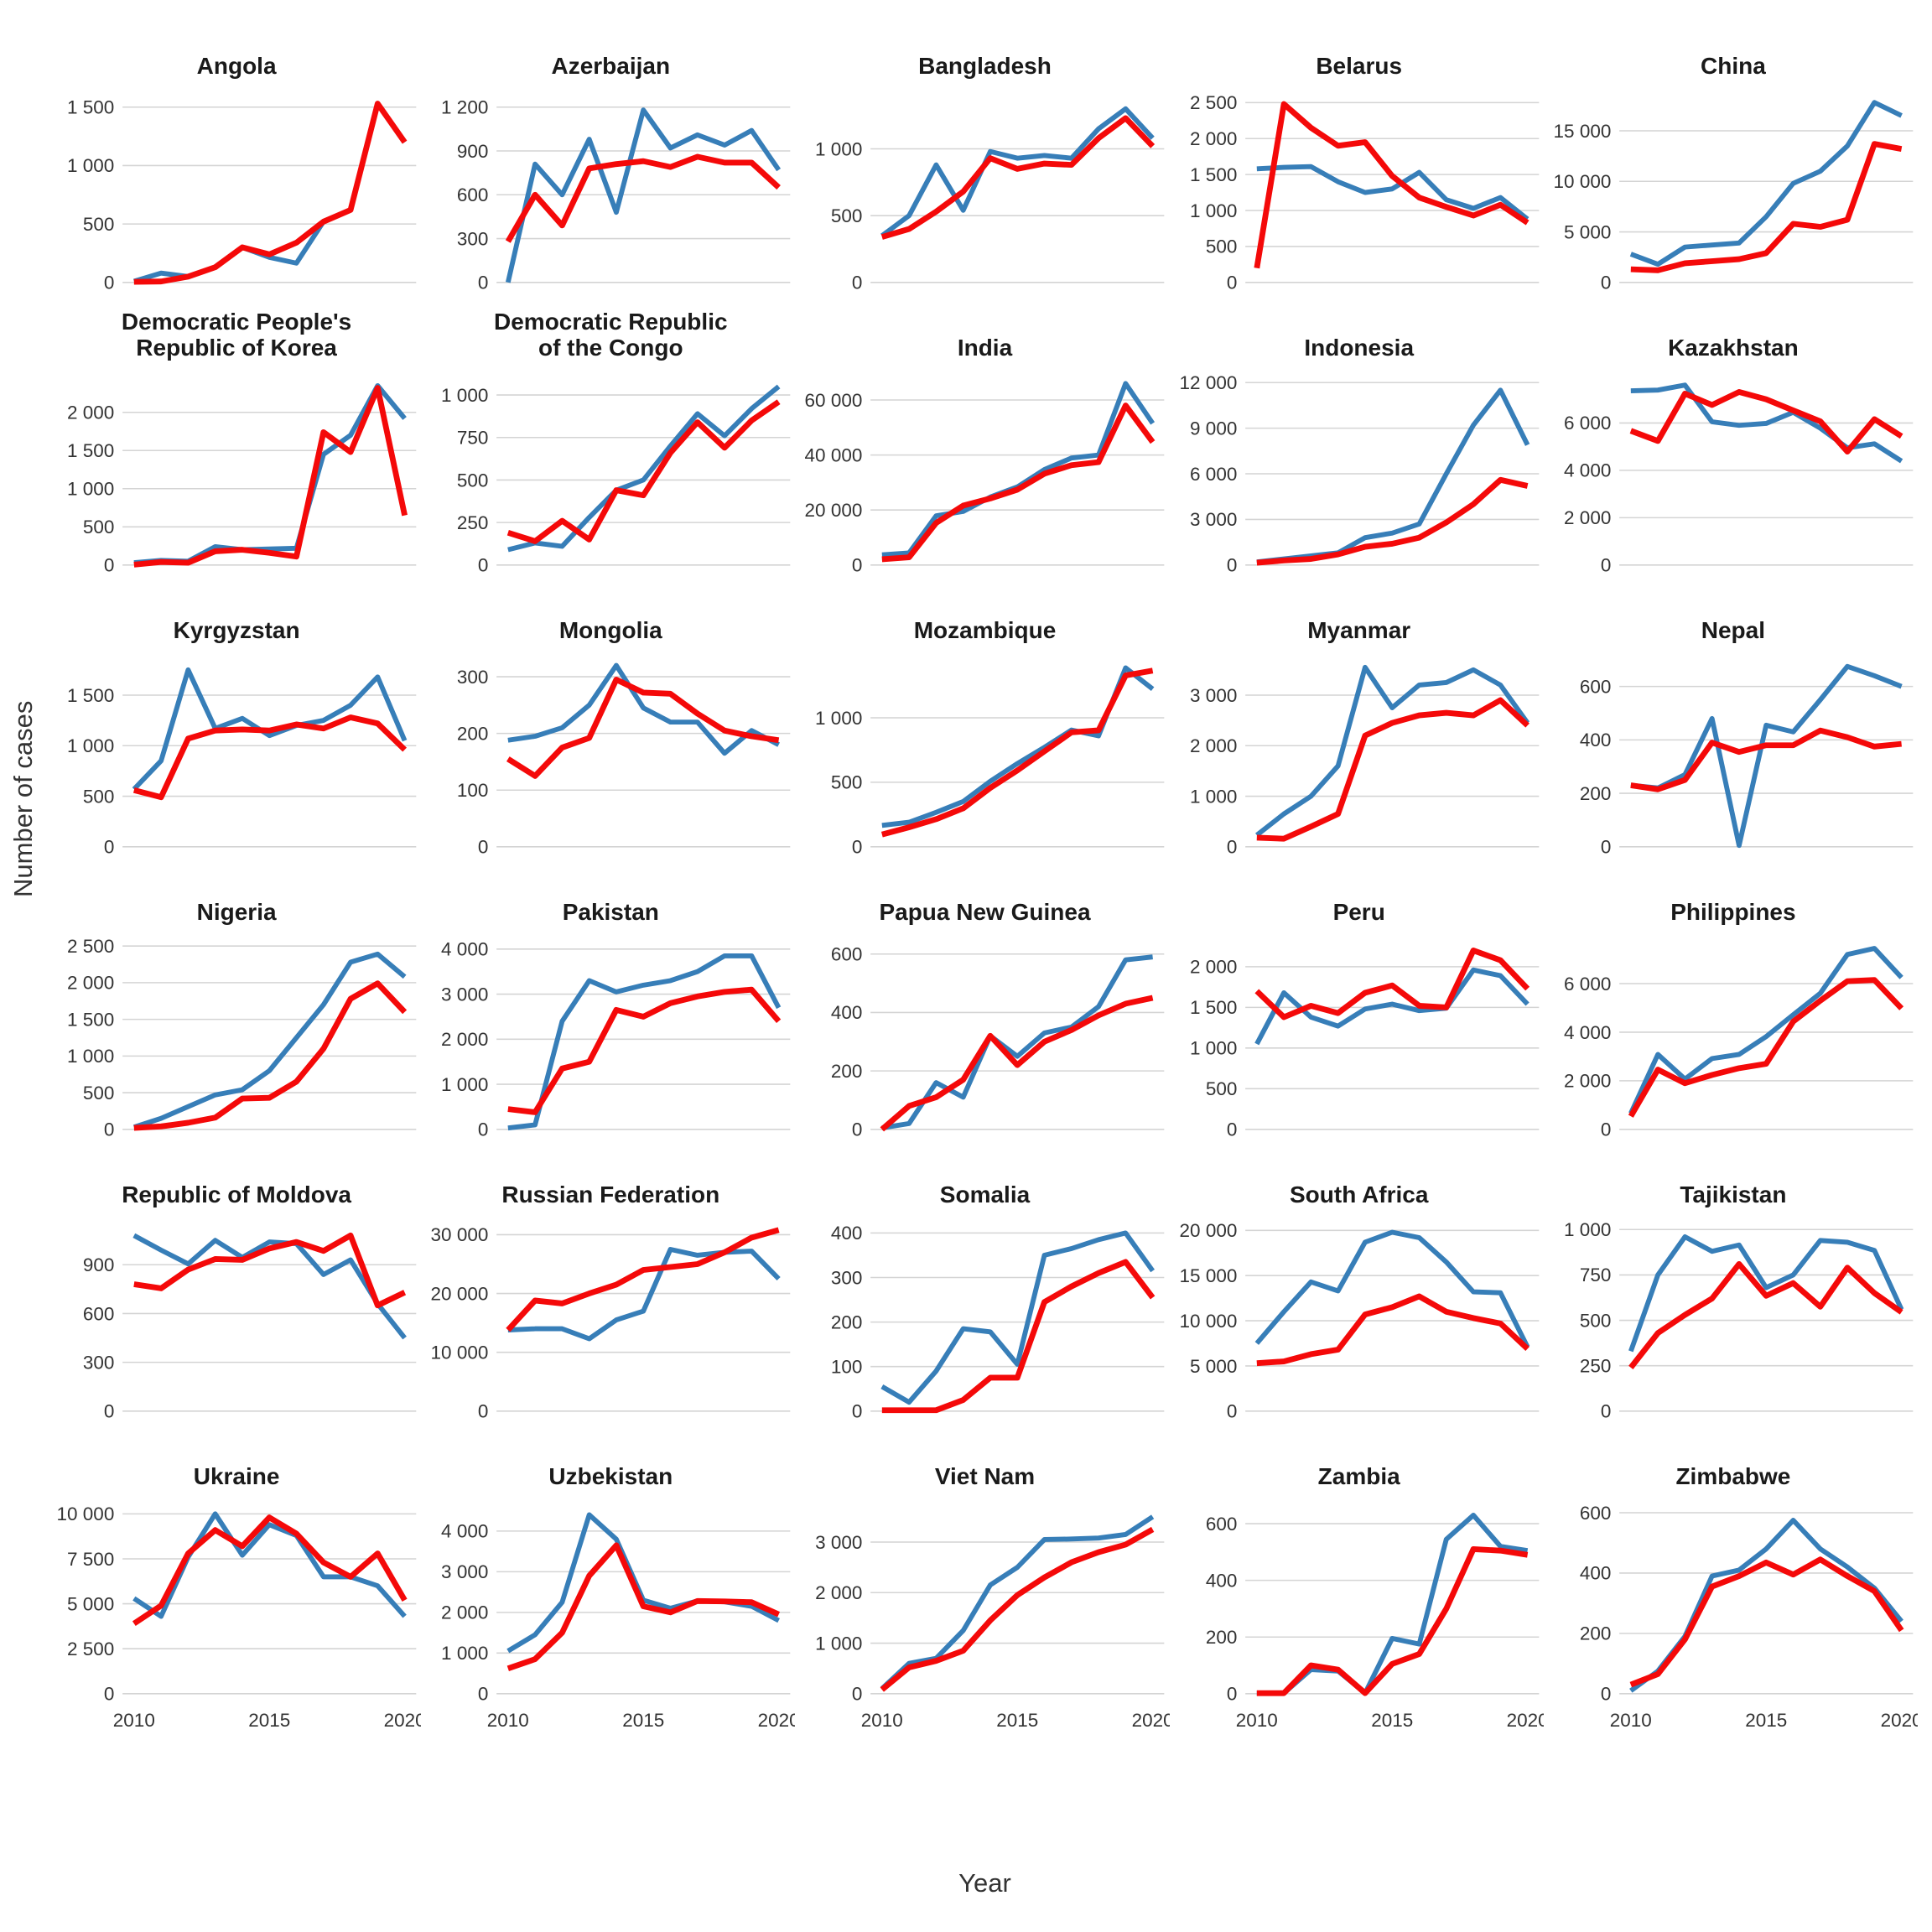 This screenshot has width=1932, height=1932. Describe the element at coordinates (1208, 1230) in the screenshot. I see `y-tick-label: 20 000` at that location.